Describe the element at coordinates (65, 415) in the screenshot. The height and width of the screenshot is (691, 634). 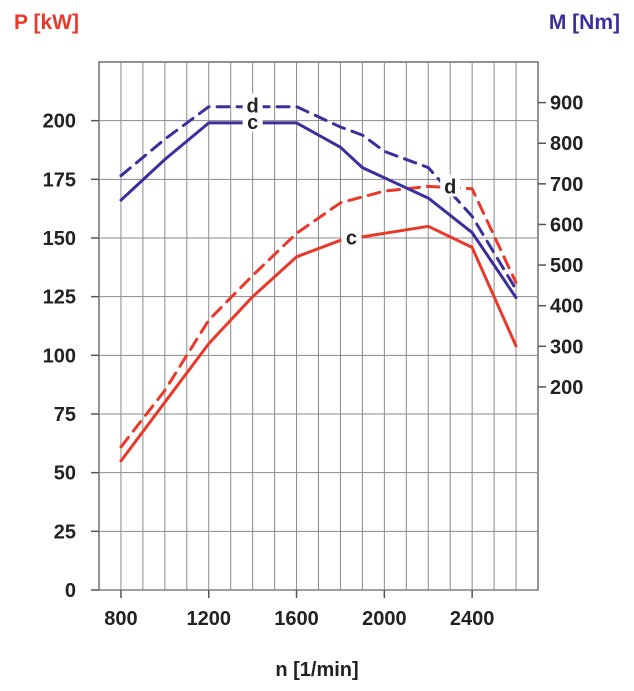
I see `y-left-tick-label: 75` at that location.